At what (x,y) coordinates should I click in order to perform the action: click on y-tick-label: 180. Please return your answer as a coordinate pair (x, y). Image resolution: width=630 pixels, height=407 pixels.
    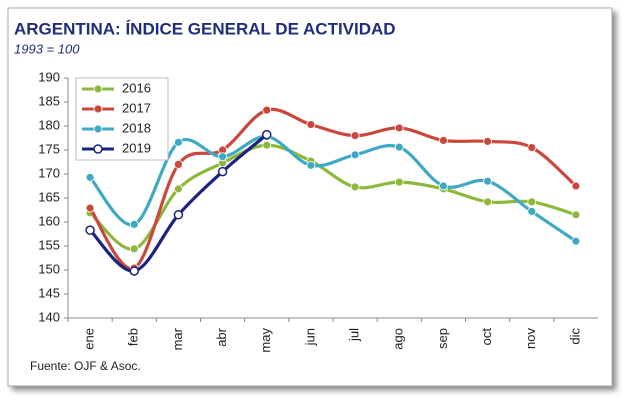
    Looking at the image, I should click on (49, 124).